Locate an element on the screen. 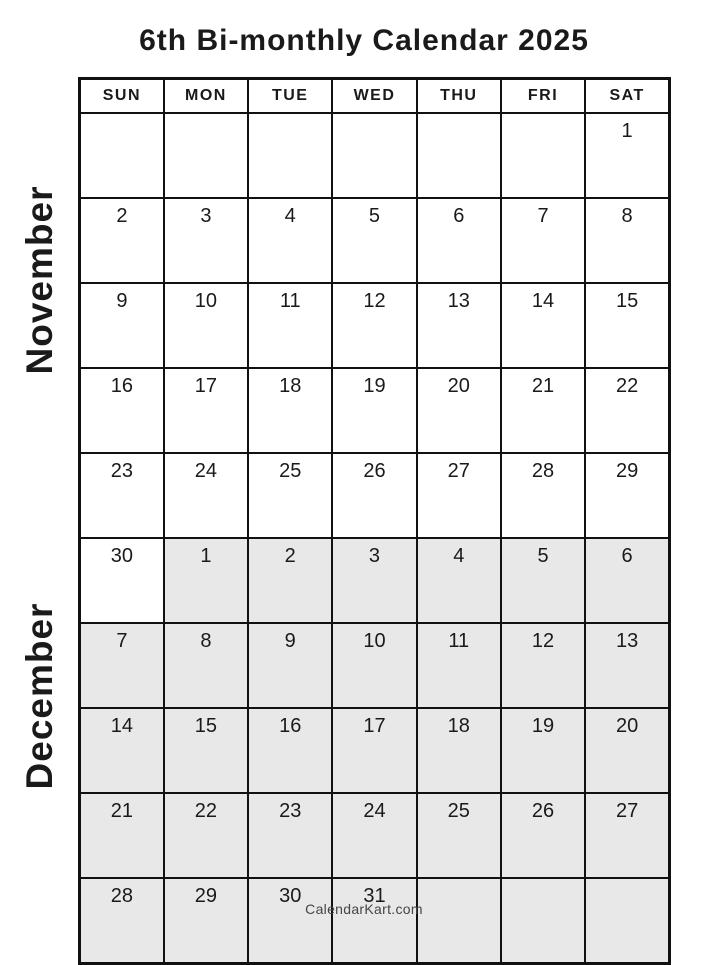 The image size is (728, 965). weekday-header-row: SUN MON TUE WED THU FRI SAT is located at coordinates (374, 95).